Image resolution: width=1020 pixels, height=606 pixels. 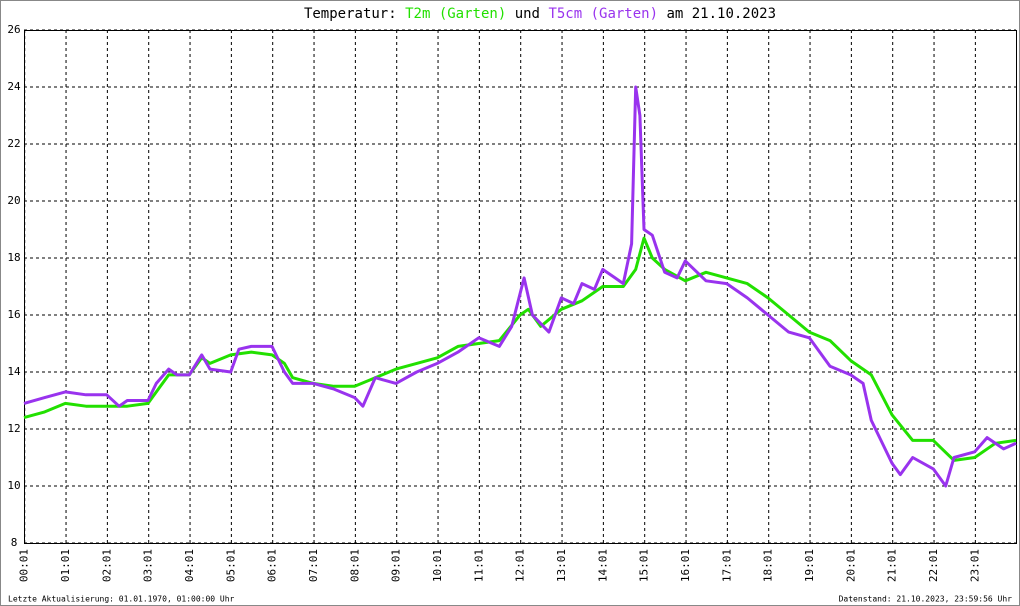 What do you see at coordinates (685, 565) in the screenshot?
I see `x-tick-label: 16:01` at bounding box center [685, 565].